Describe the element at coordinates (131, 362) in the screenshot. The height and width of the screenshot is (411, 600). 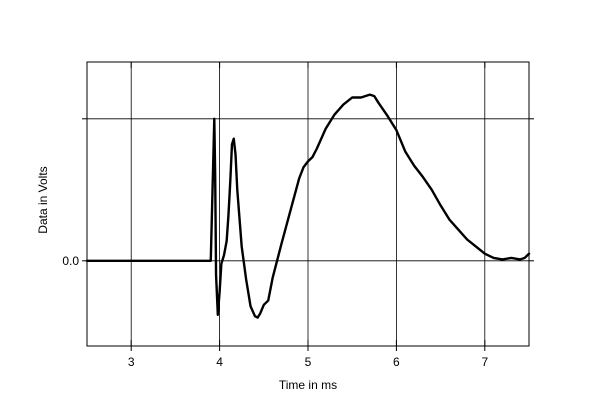
I see `x-tick-label: 3` at that location.